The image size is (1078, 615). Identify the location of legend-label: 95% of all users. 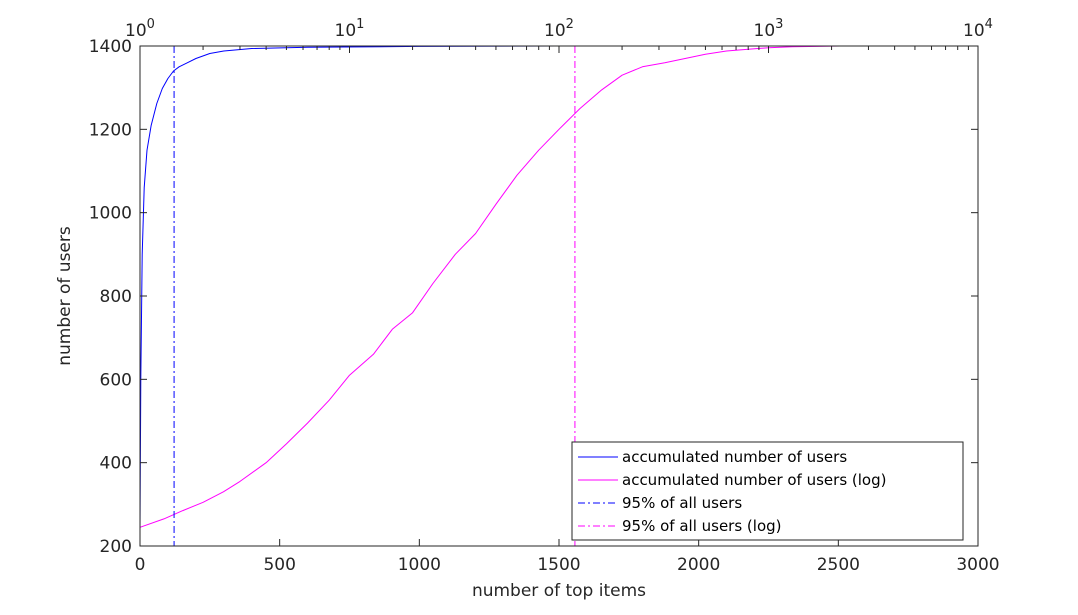
(682, 503).